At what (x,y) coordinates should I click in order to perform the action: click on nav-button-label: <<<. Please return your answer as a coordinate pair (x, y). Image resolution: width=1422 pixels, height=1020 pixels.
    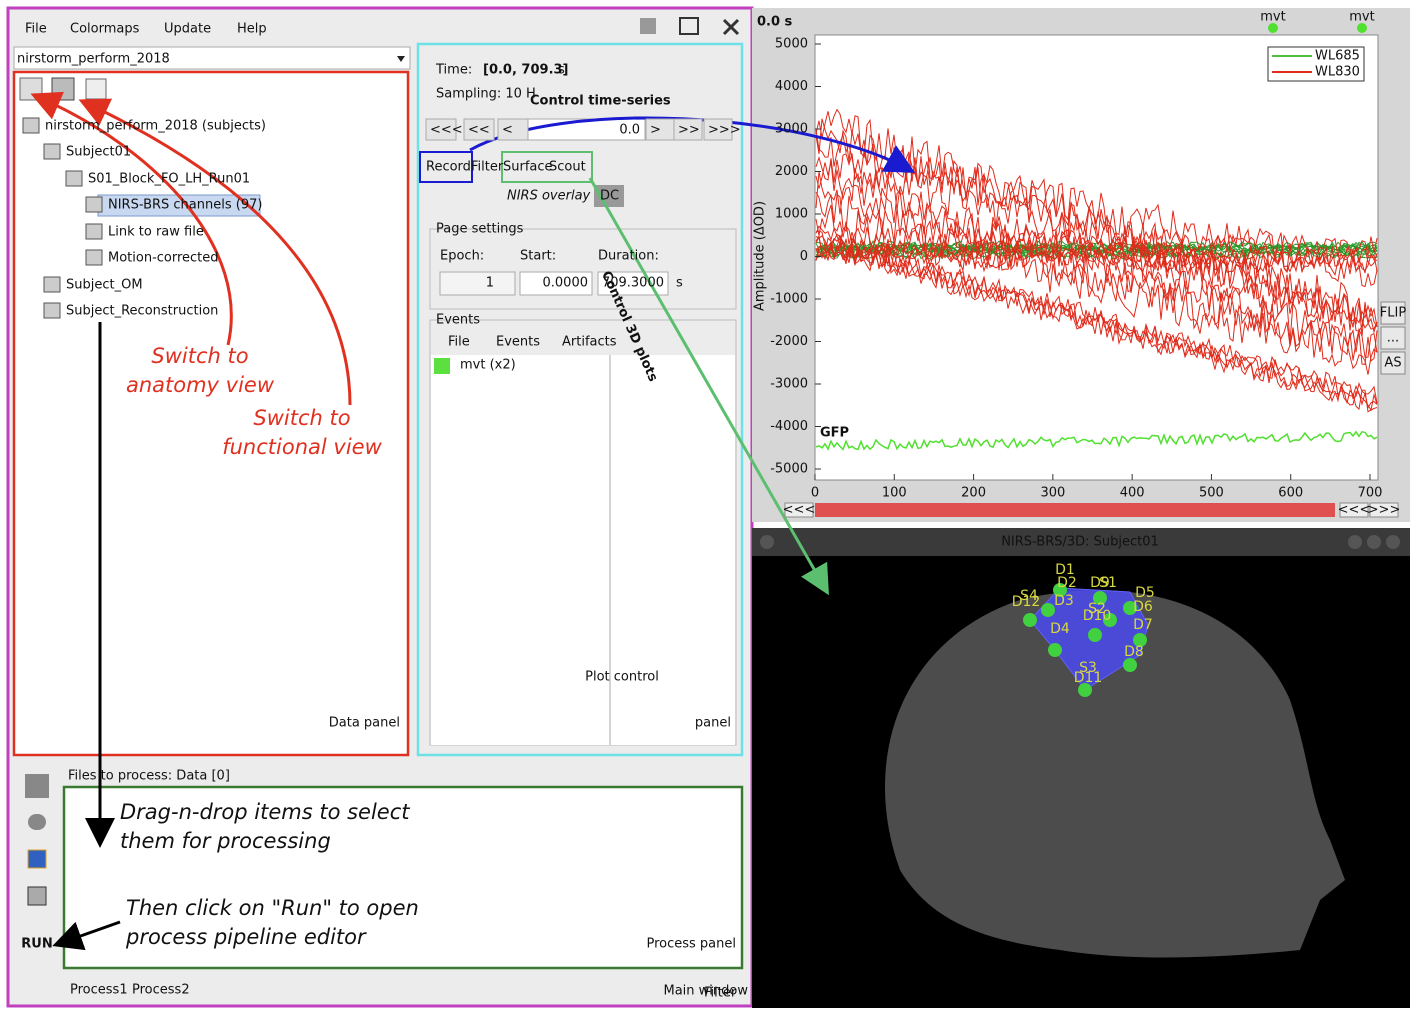
    Looking at the image, I should click on (446, 130).